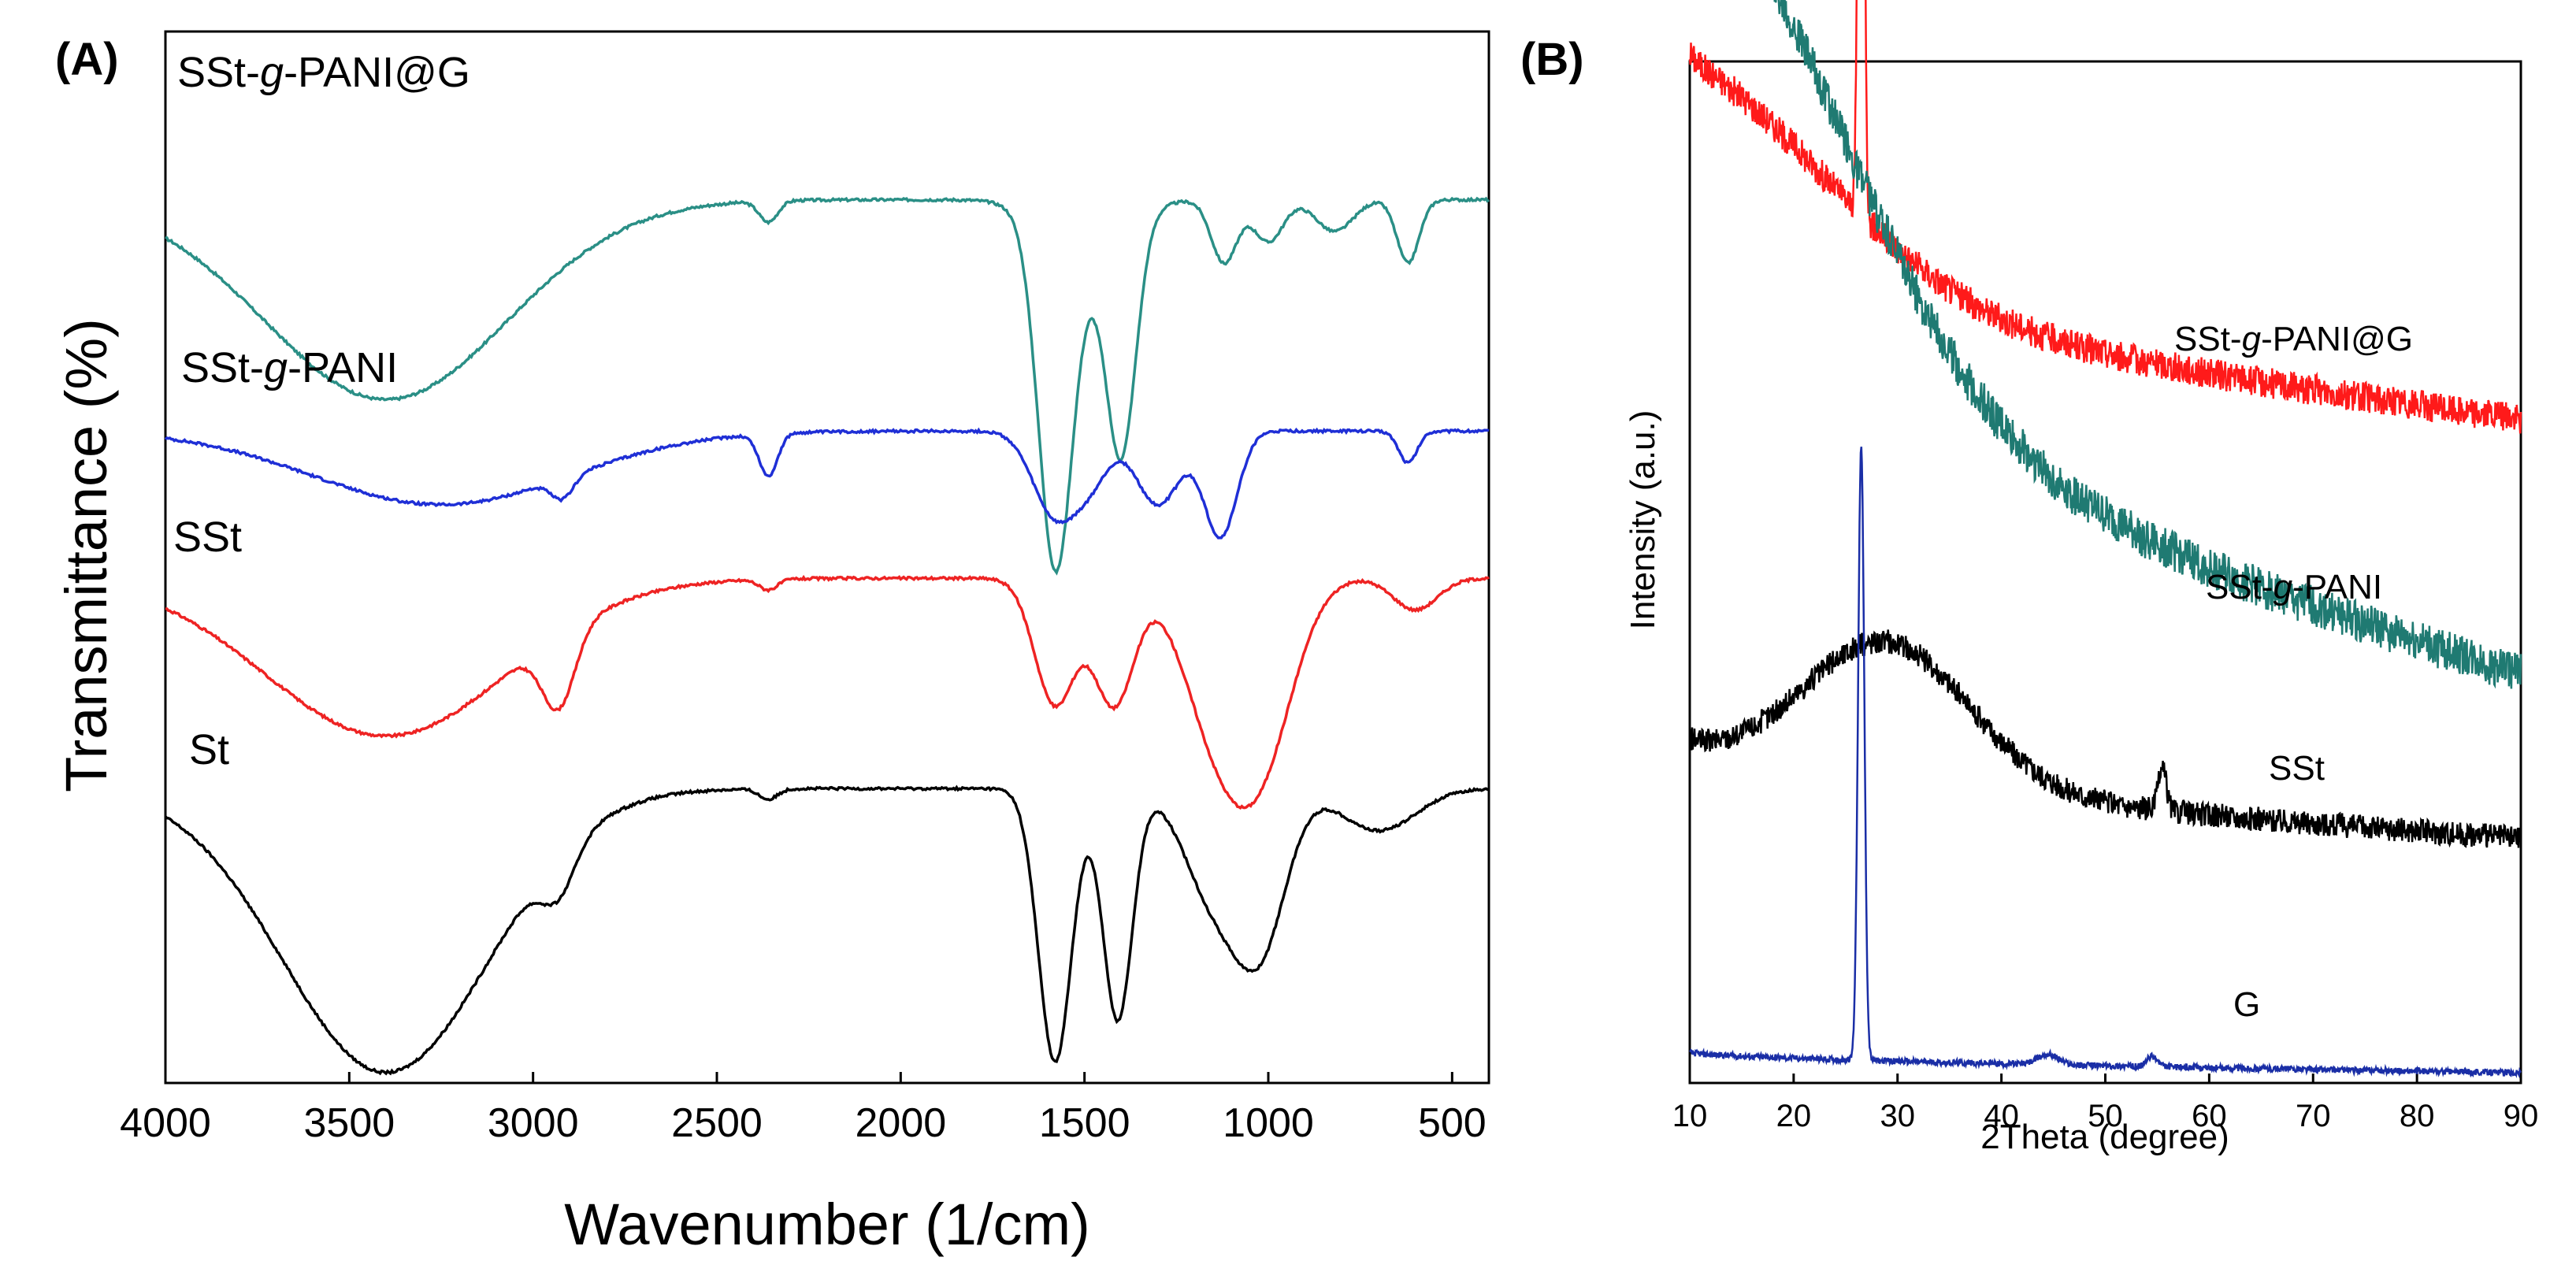 The width and height of the screenshot is (2576, 1272). What do you see at coordinates (1898, 1116) in the screenshot?
I see `panel-b-x-tick-label: 30` at bounding box center [1898, 1116].